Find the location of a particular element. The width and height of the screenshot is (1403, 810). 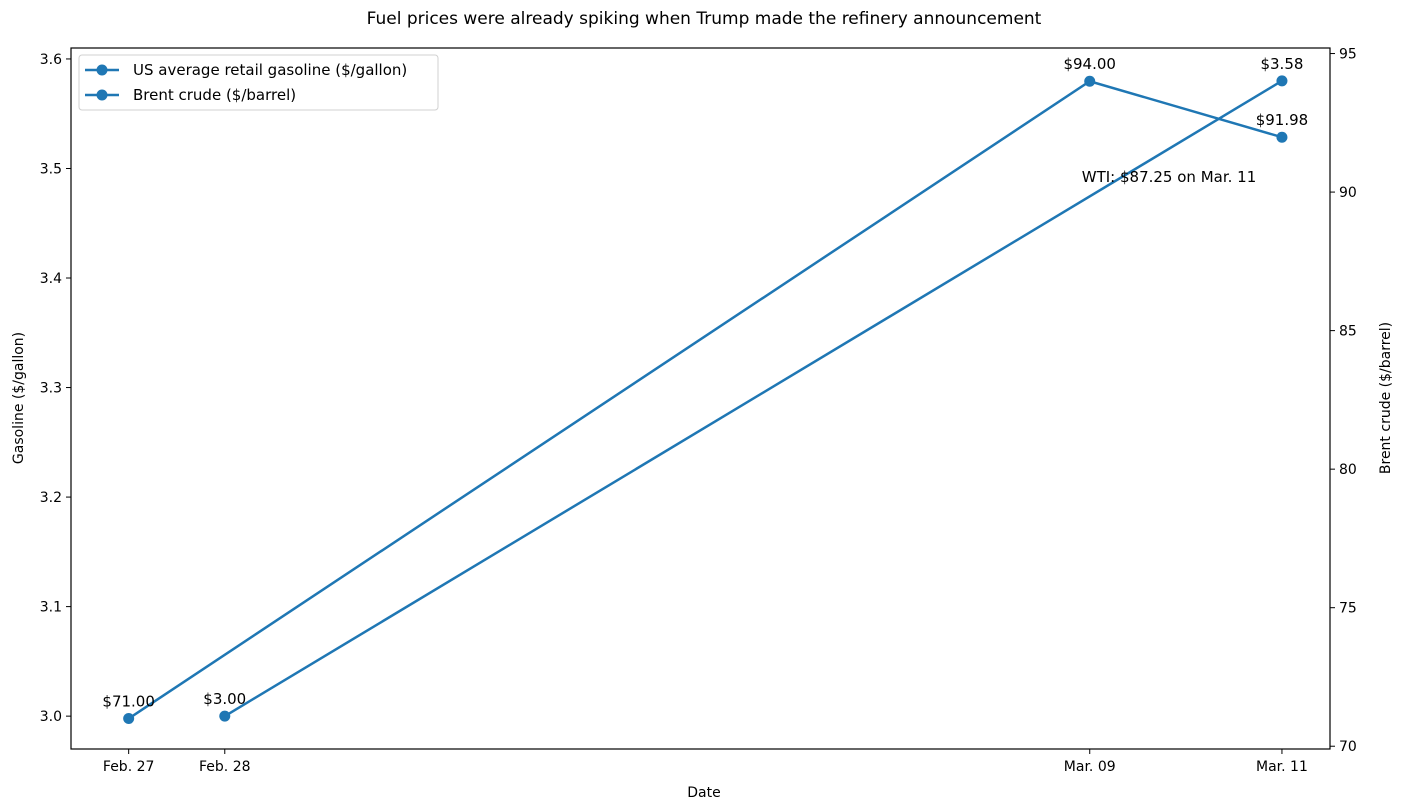

data-label: $94.00 is located at coordinates (1089, 64).